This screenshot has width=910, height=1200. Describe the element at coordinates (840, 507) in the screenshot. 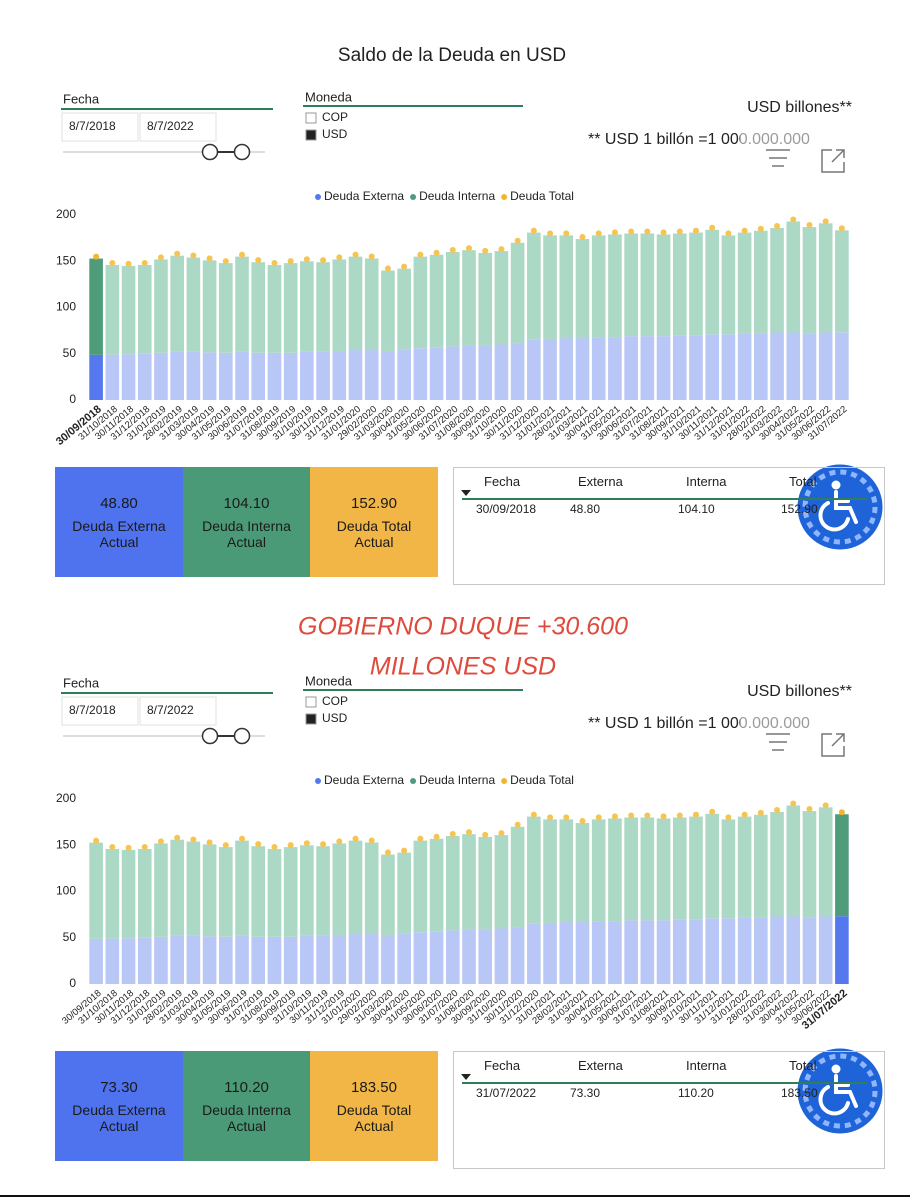

I see `accessibility-ring` at that location.